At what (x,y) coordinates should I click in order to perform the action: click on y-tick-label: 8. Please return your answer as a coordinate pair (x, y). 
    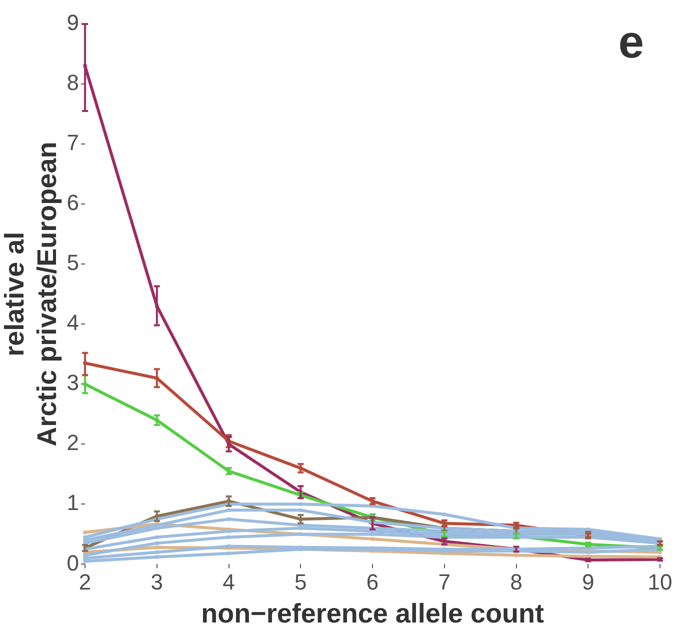
    Looking at the image, I should click on (73, 83).